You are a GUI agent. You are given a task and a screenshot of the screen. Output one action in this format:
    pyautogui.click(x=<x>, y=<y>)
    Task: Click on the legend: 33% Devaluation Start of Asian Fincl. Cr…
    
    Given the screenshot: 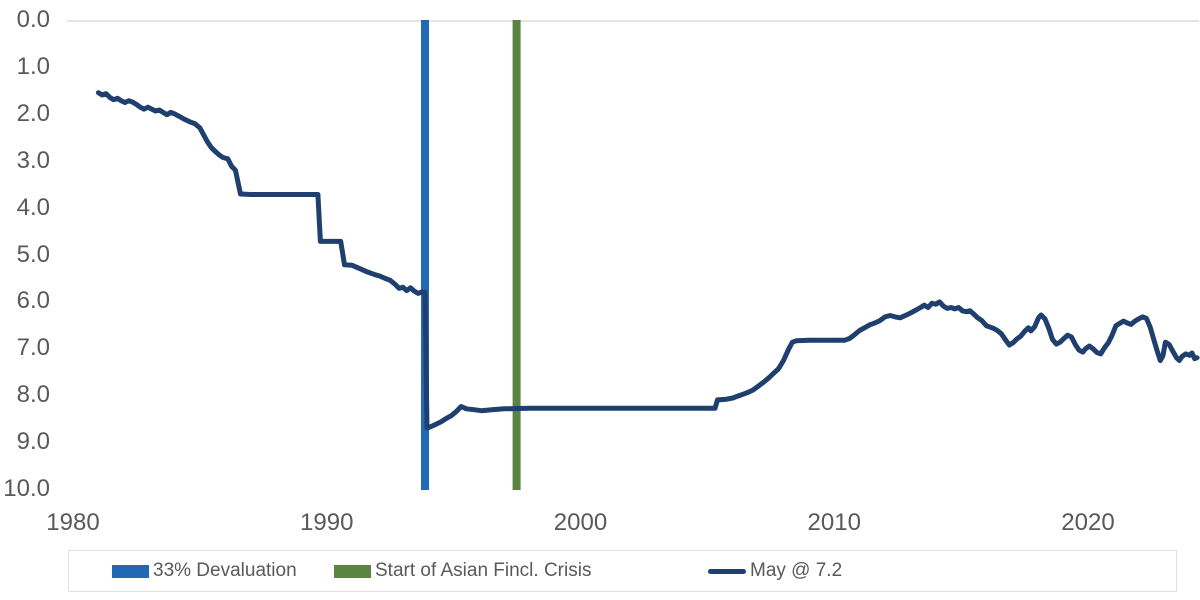 What is the action you would take?
    pyautogui.click(x=622, y=571)
    